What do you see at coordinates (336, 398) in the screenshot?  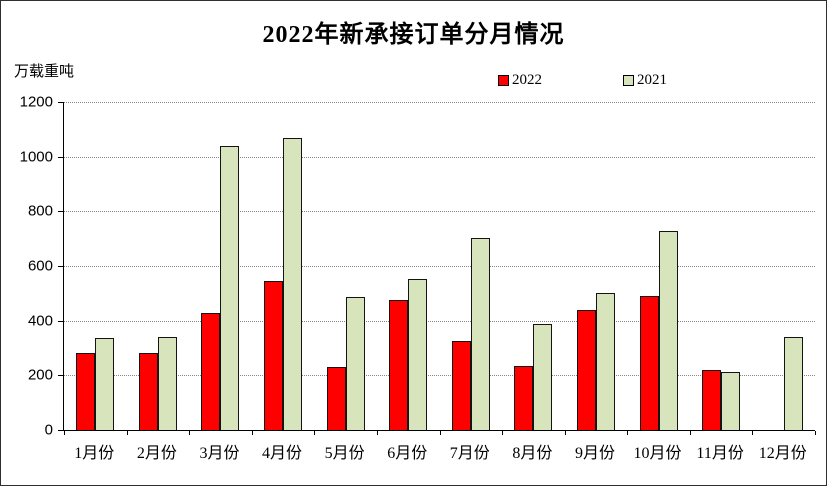 I see `bar-2022-5月份` at bounding box center [336, 398].